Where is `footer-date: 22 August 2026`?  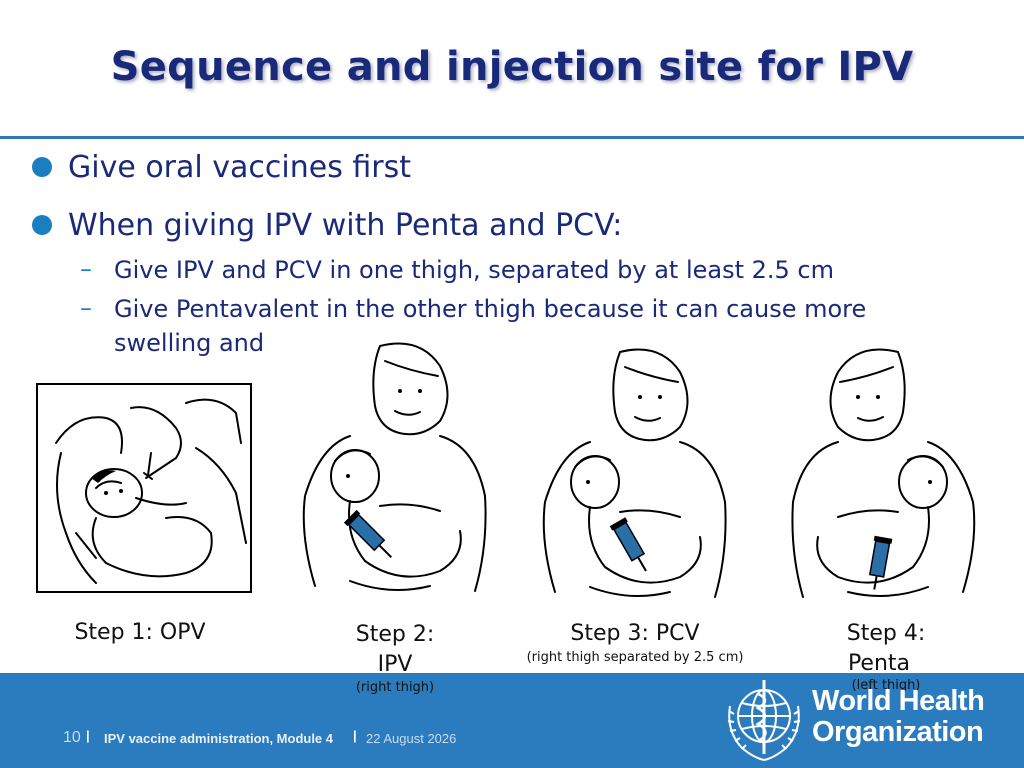
footer-date: 22 August 2026 is located at coordinates (411, 738).